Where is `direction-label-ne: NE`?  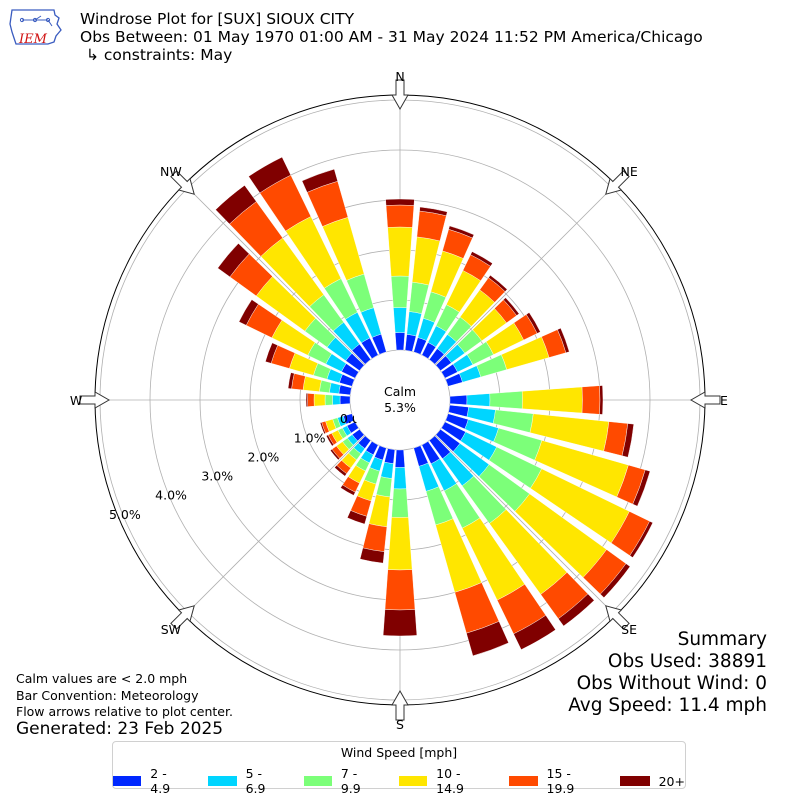
direction-label-ne: NE is located at coordinates (628, 171).